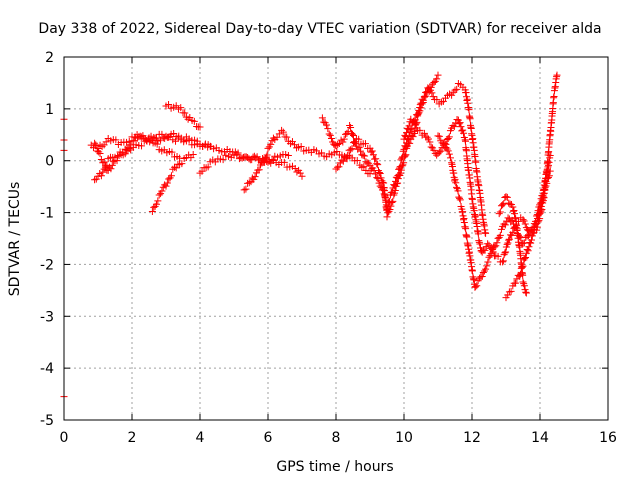 This screenshot has width=640, height=480. Describe the element at coordinates (15, 239) in the screenshot. I see `y-axis-label: SDTVAR / TECUs` at that location.